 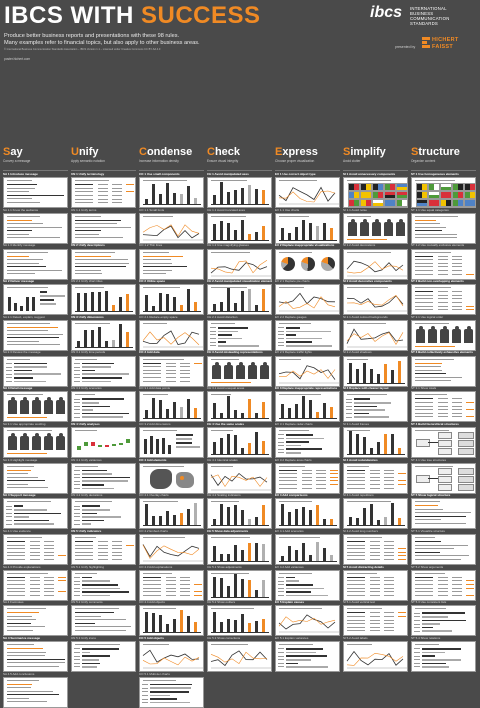 I want to click on rule-card: CH 3 Avoid misleading representations, so click(x=239, y=369).